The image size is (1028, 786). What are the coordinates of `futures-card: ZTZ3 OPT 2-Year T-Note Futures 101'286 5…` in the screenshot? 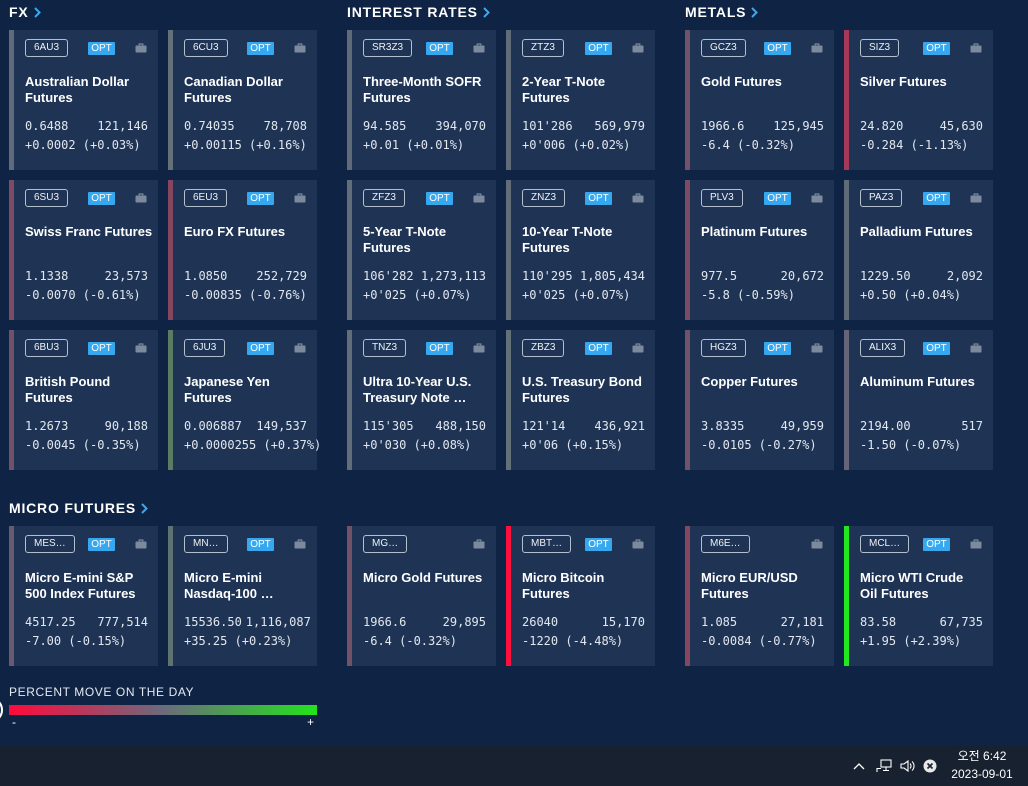 It's located at (580, 100).